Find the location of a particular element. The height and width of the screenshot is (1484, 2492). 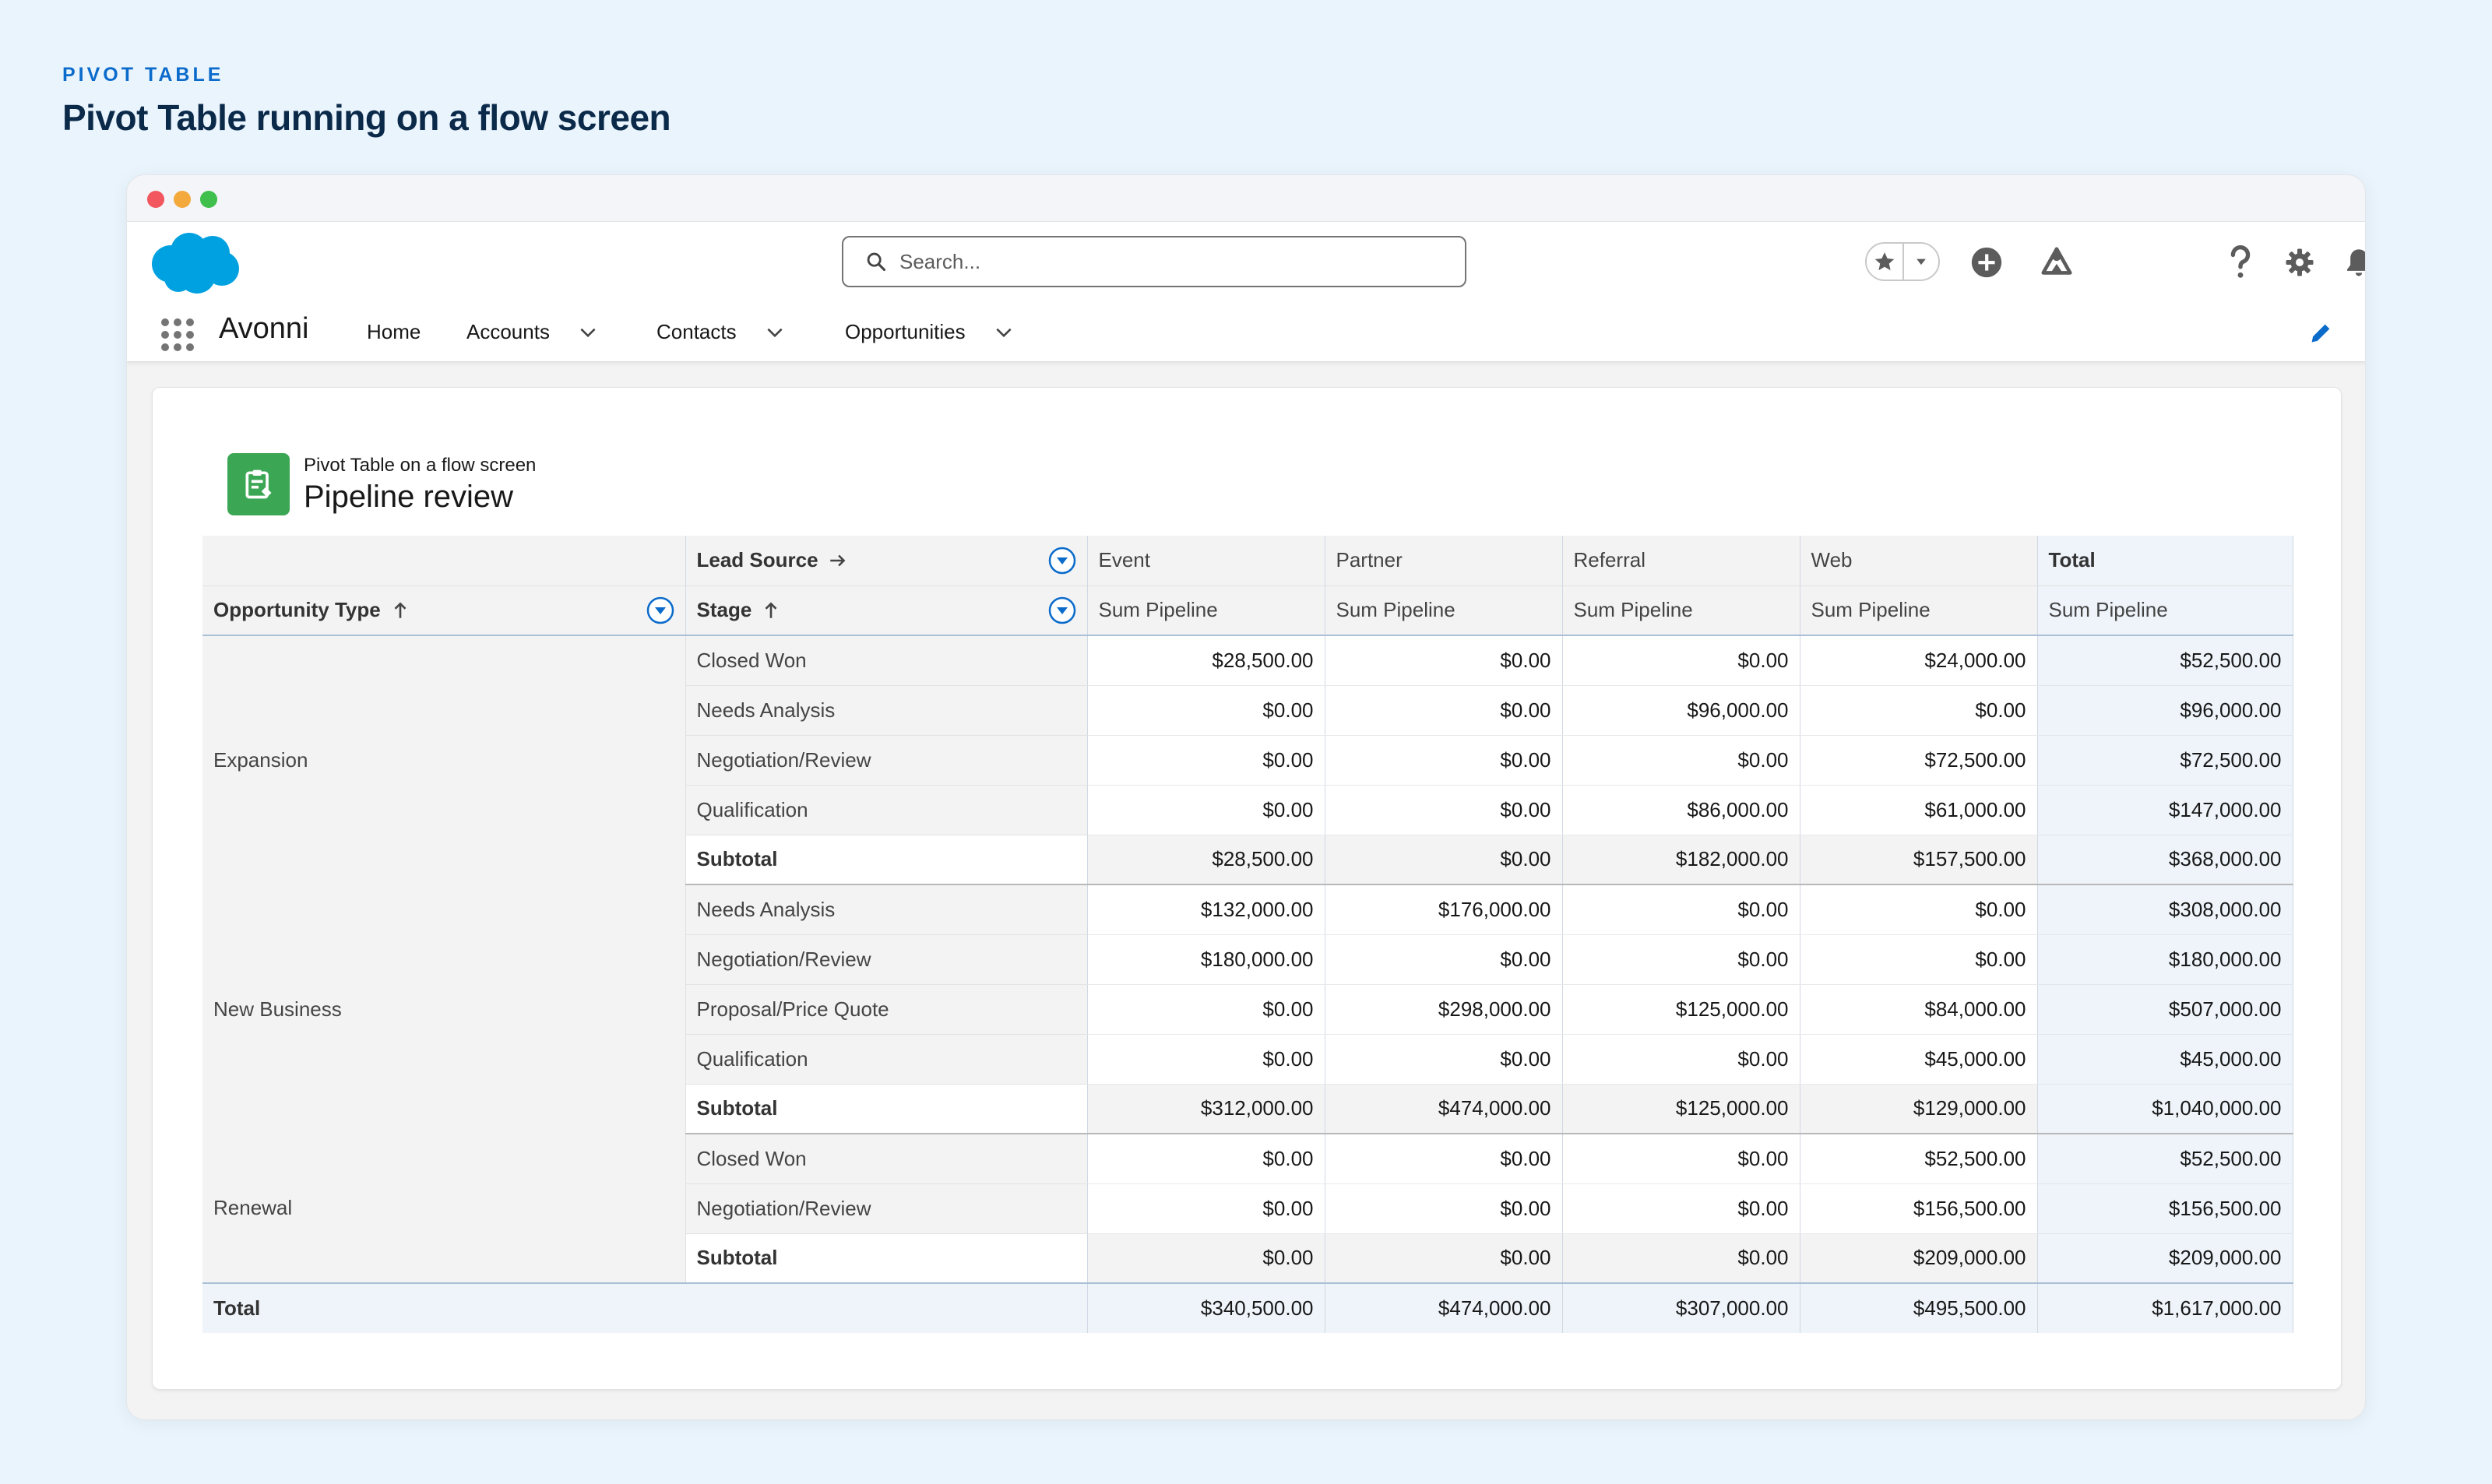

nav-item-home: Home is located at coordinates (394, 332).